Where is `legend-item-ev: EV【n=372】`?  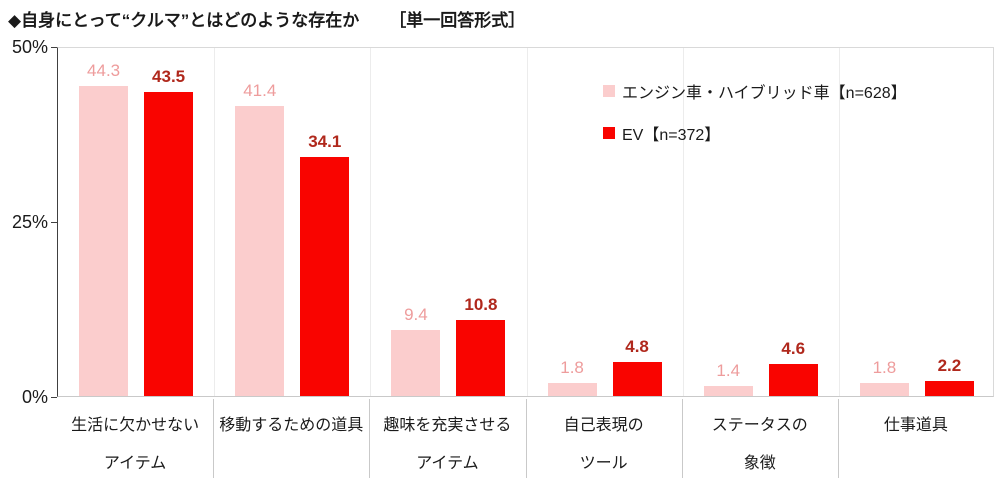
legend-item-ev: EV【n=372】 is located at coordinates (755, 133).